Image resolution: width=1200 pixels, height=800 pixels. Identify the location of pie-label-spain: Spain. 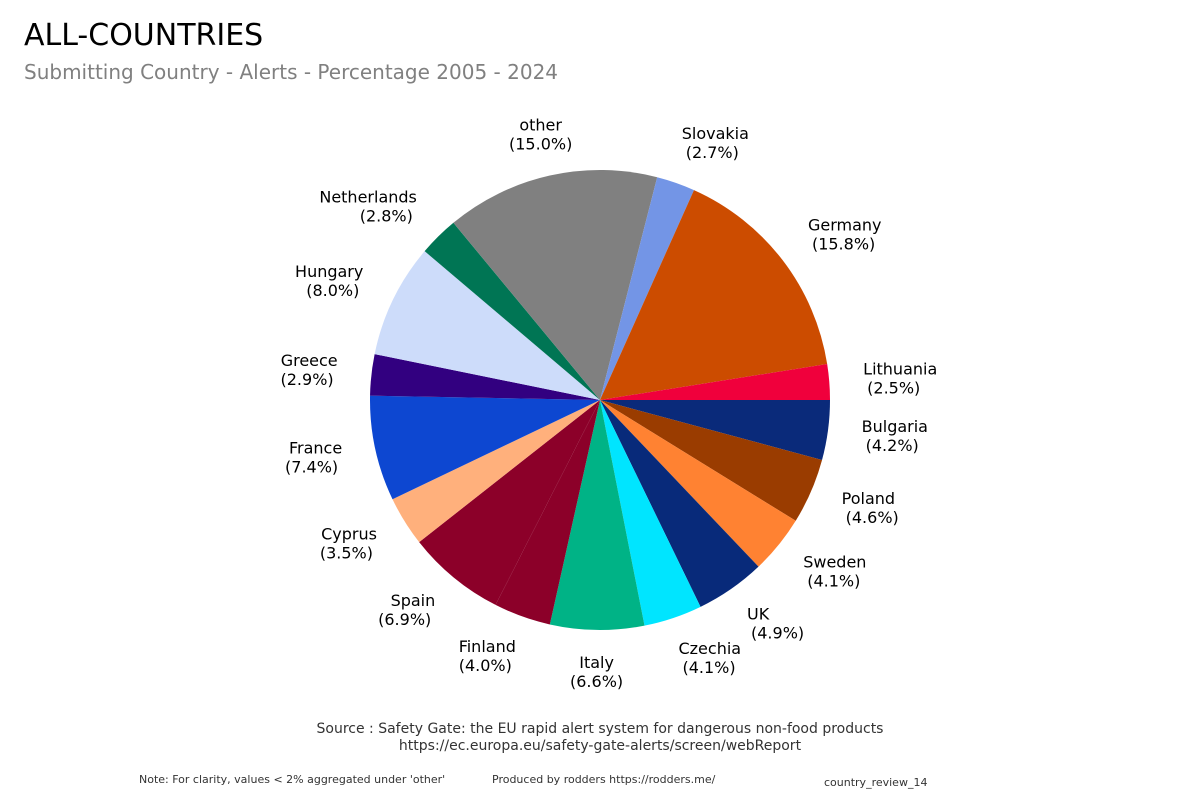
(413, 600).